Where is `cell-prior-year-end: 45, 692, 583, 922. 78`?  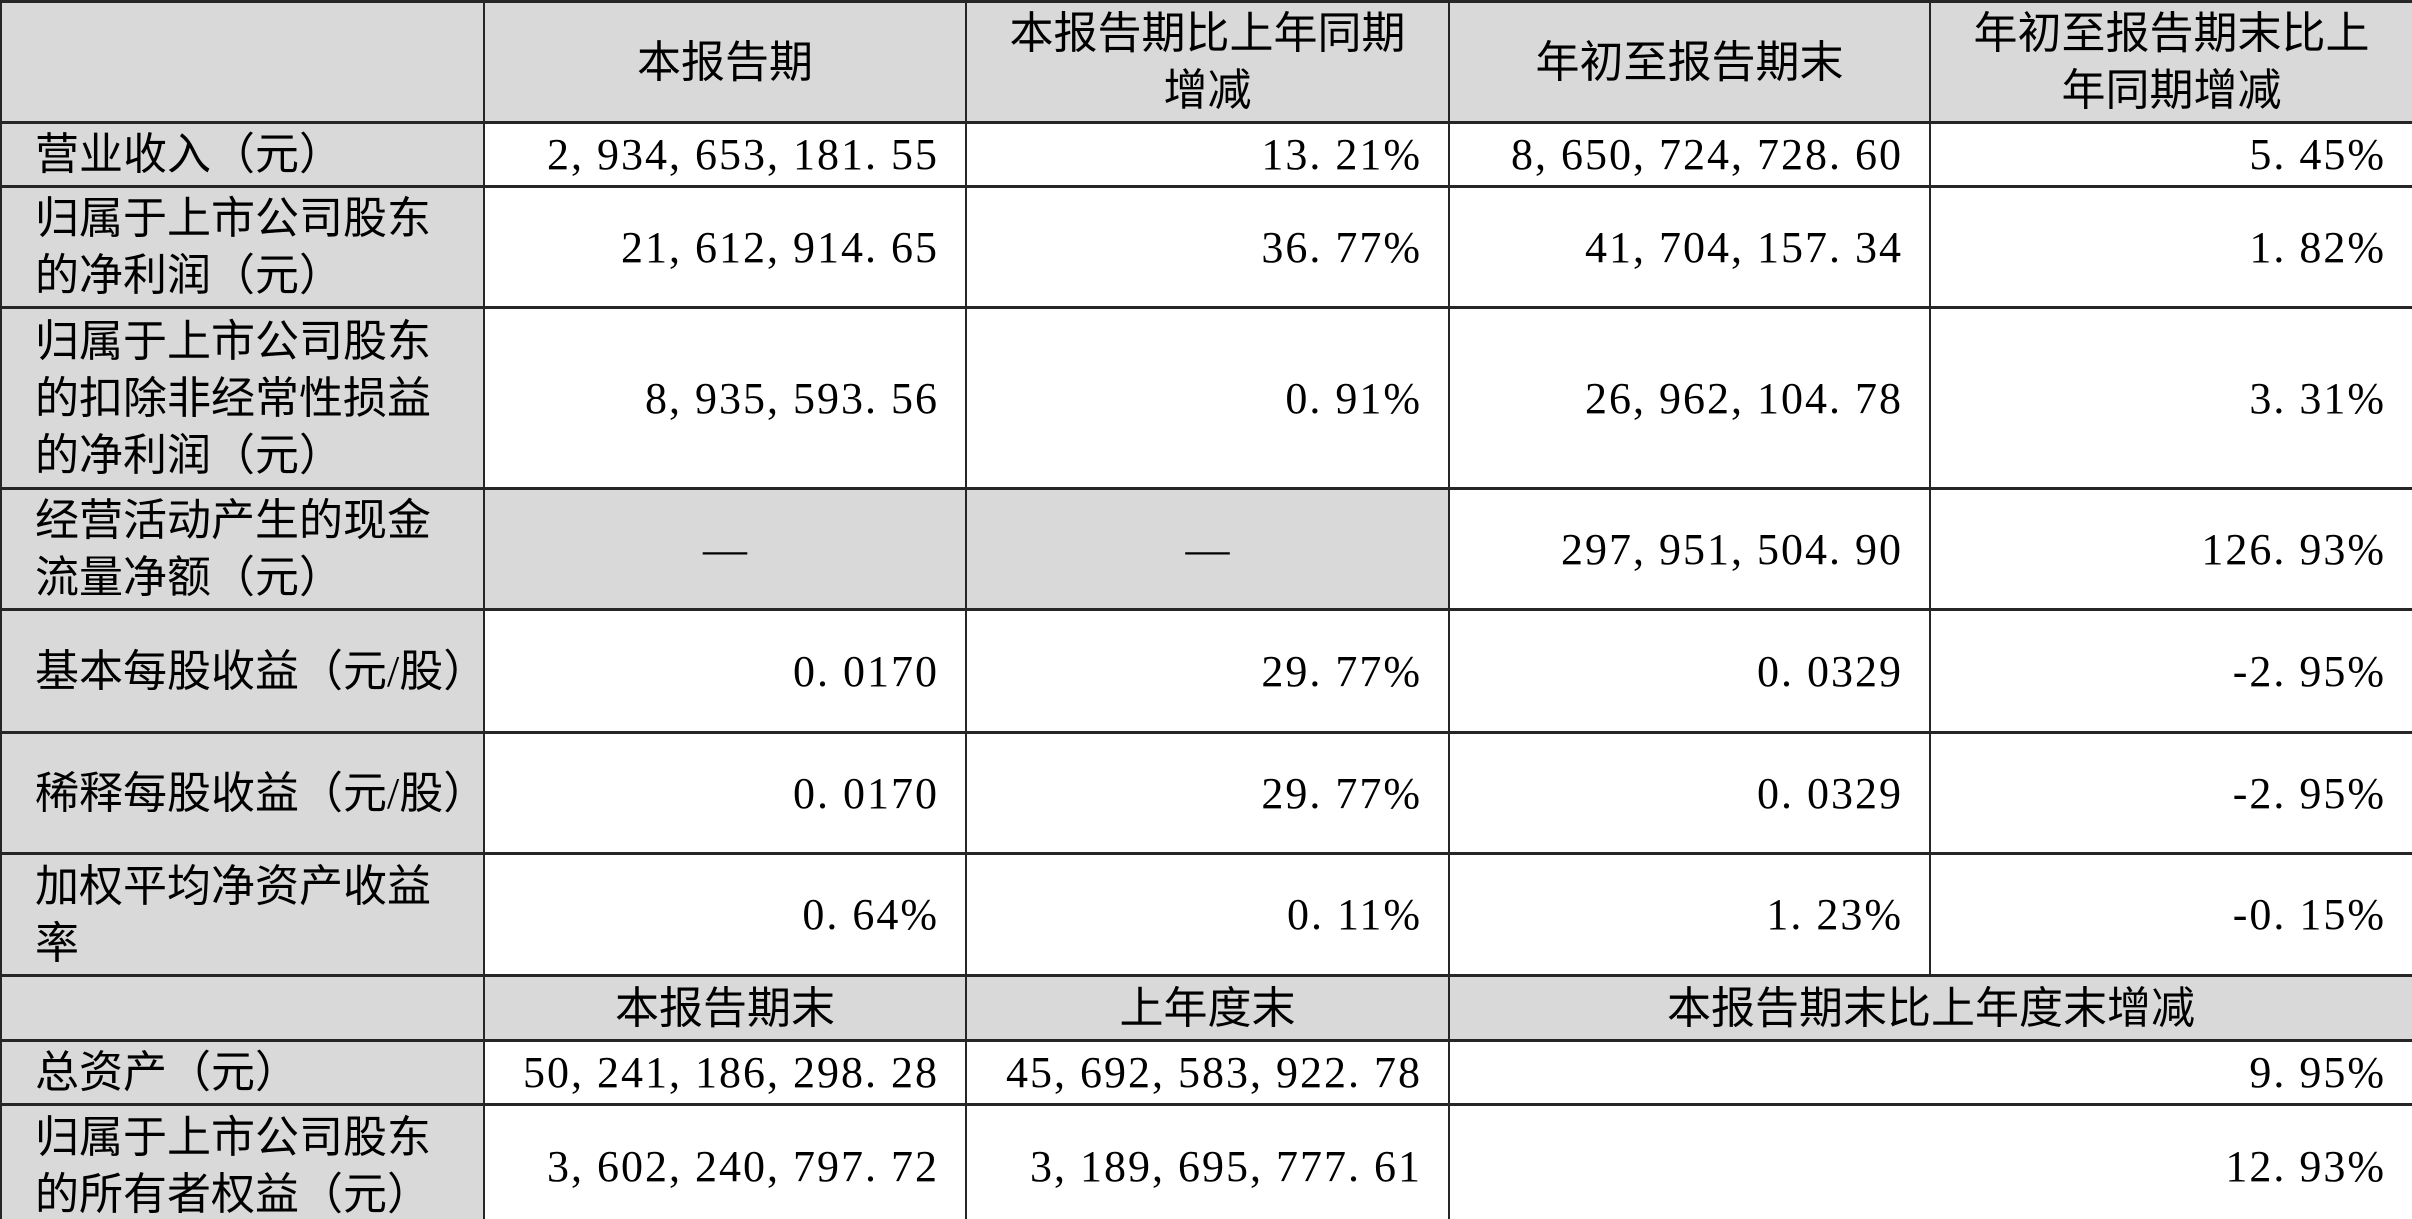 cell-prior-year-end: 45, 692, 583, 922. 78 is located at coordinates (1207, 1072).